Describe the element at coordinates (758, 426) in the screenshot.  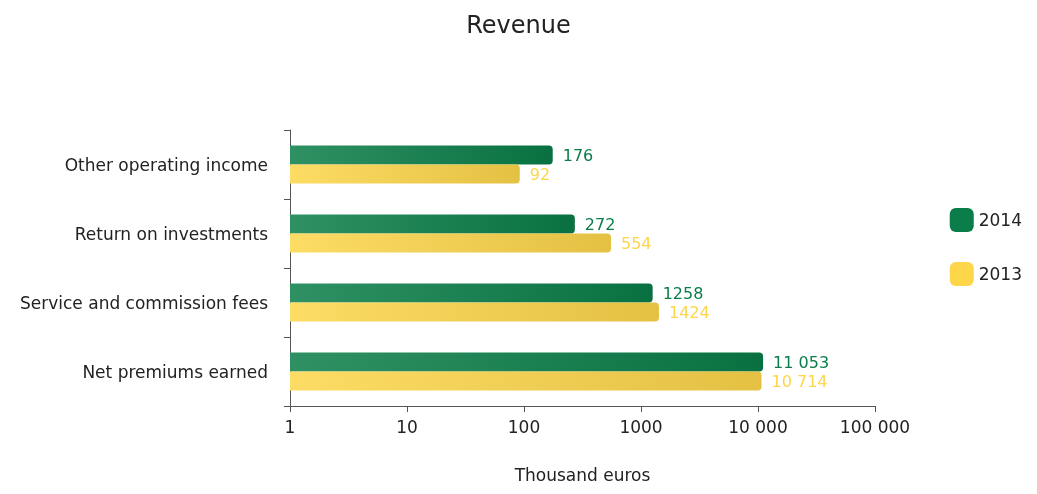
I see `x-tick-label: 10 000` at that location.